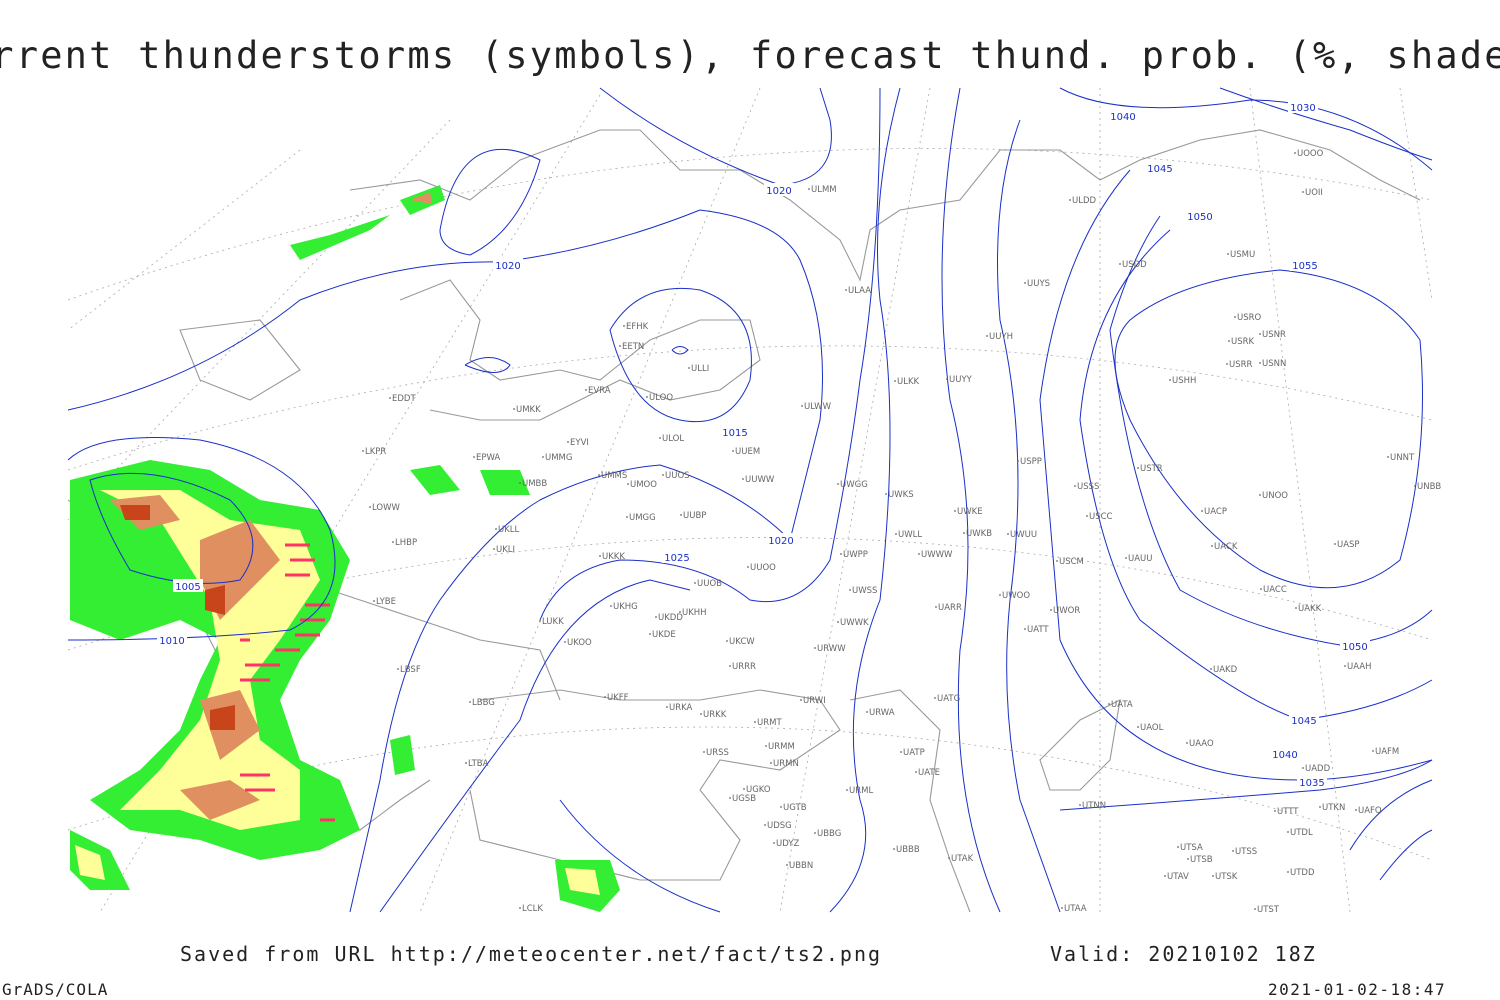 Image resolution: width=1500 pixels, height=1000 pixels. Describe the element at coordinates (882, 713) in the screenshot. I see `station-code: URWA` at that location.